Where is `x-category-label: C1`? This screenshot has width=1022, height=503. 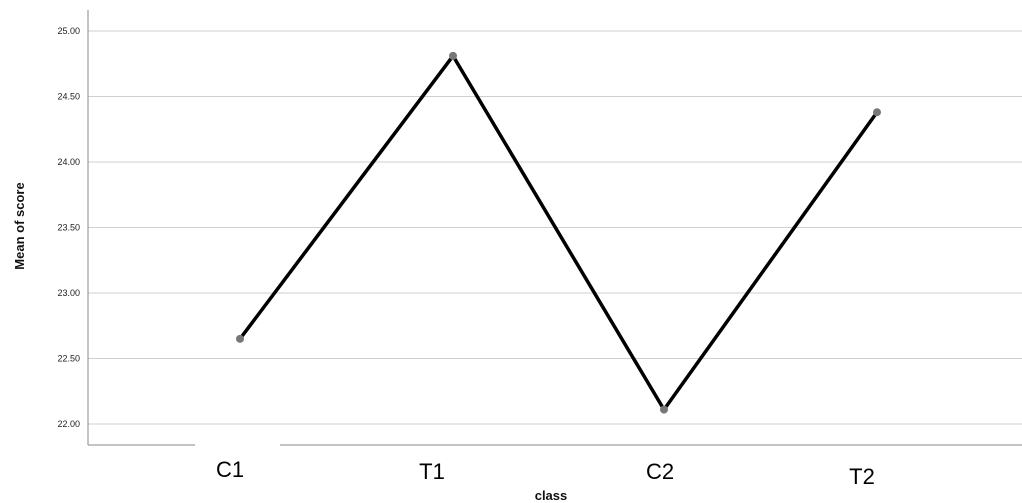 x-category-label: C1 is located at coordinates (230, 469).